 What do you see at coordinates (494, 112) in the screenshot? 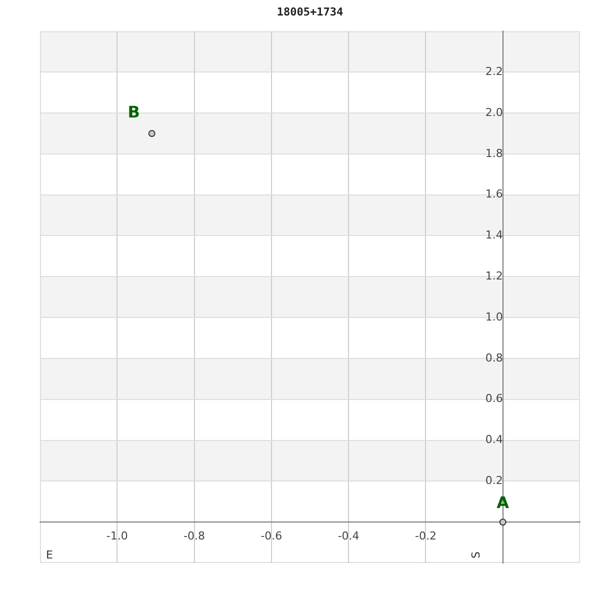
I see `y-tick-label: 2.0` at bounding box center [494, 112].